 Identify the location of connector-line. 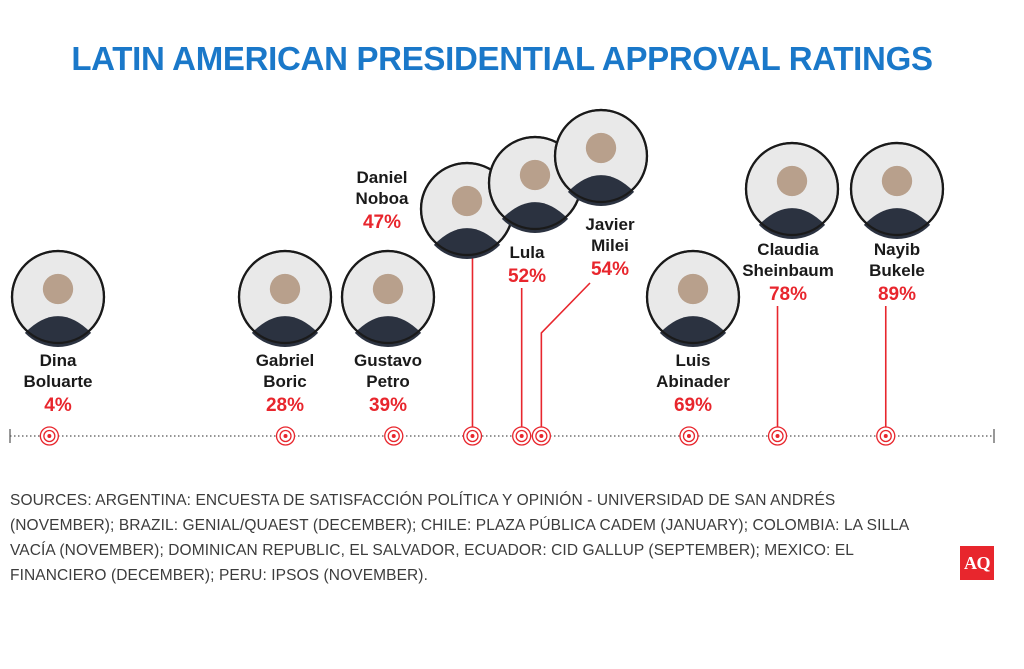
(565, 354).